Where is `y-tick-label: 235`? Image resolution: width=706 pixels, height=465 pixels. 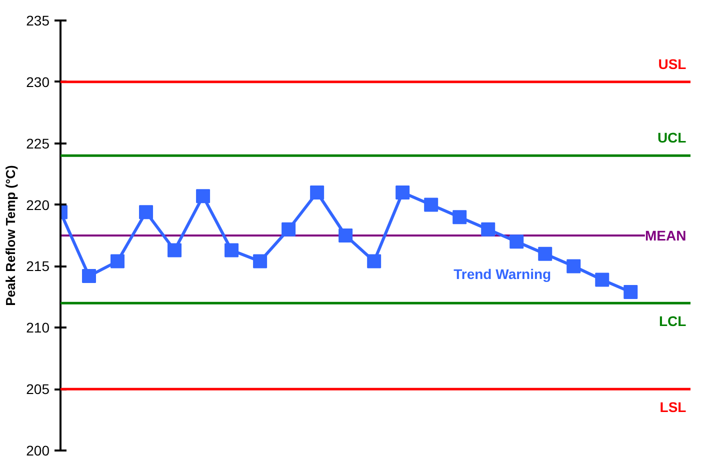
y-tick-label: 235 is located at coordinates (38, 20).